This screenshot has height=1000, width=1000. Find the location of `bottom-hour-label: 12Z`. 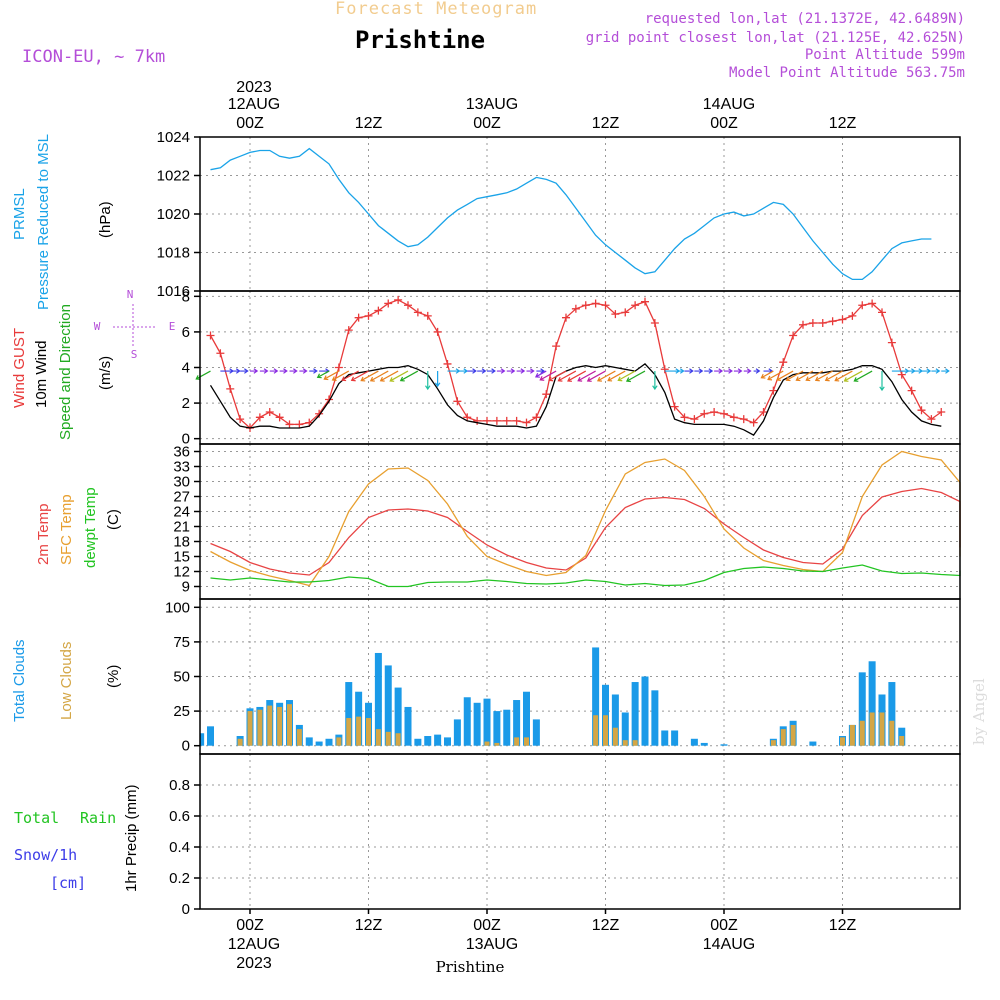

bottom-hour-label: 12Z is located at coordinates (369, 925).